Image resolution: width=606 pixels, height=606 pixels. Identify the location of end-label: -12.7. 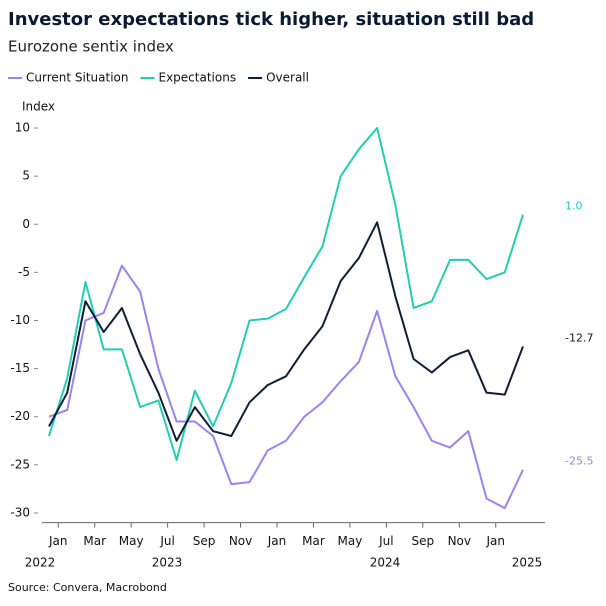
(579, 337).